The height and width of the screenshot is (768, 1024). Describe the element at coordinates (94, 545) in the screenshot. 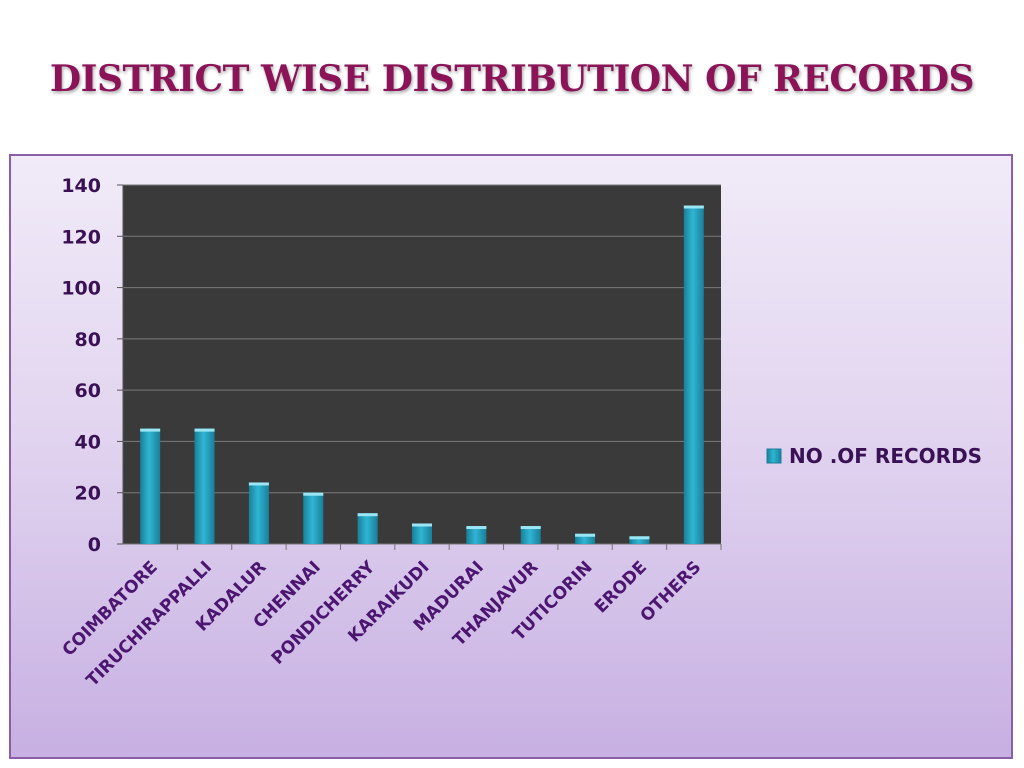

I see `y-tick-label: 0` at that location.